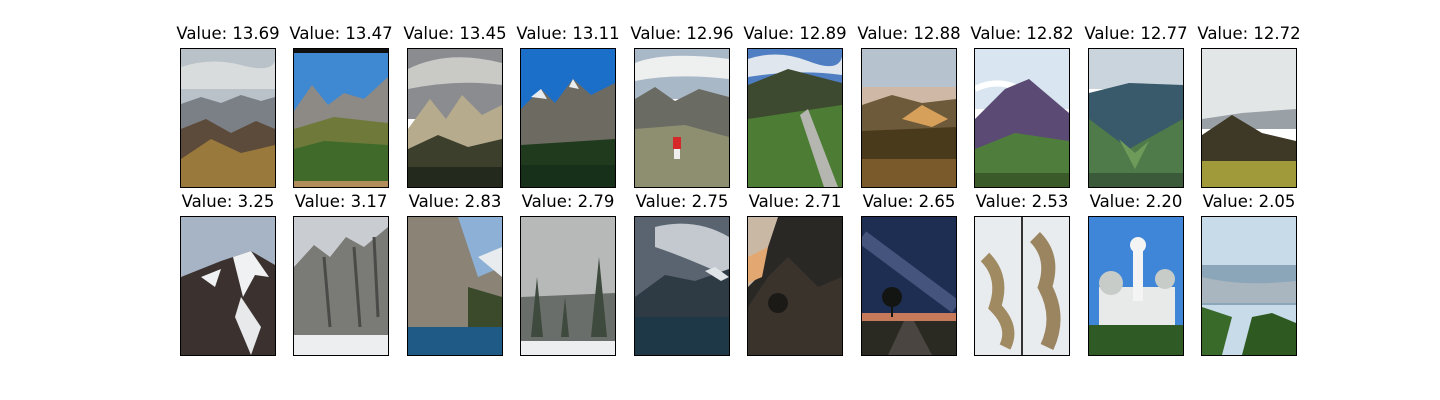 This screenshot has height=400, width=1440. Describe the element at coordinates (795, 201) in the screenshot. I see `tile-value-label: Value: 2.71` at that location.